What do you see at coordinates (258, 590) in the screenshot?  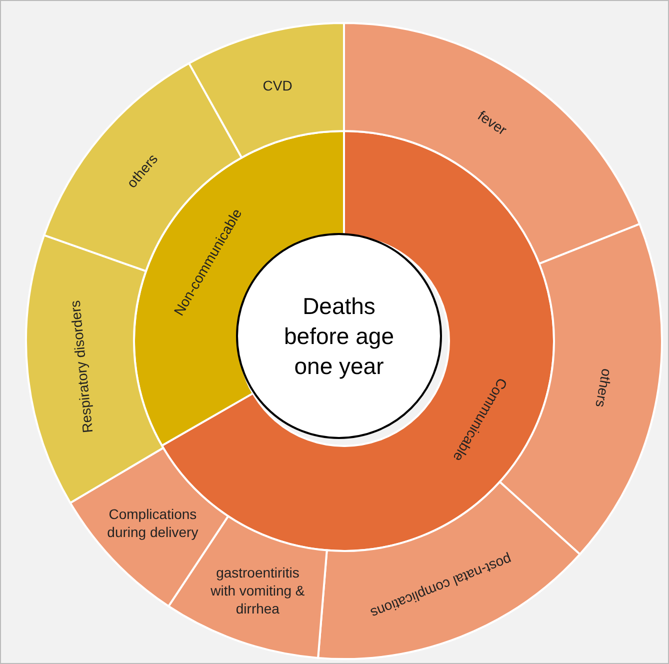 I see `slice-label: gastroentiritis with vomiting & dirrhea` at bounding box center [258, 590].